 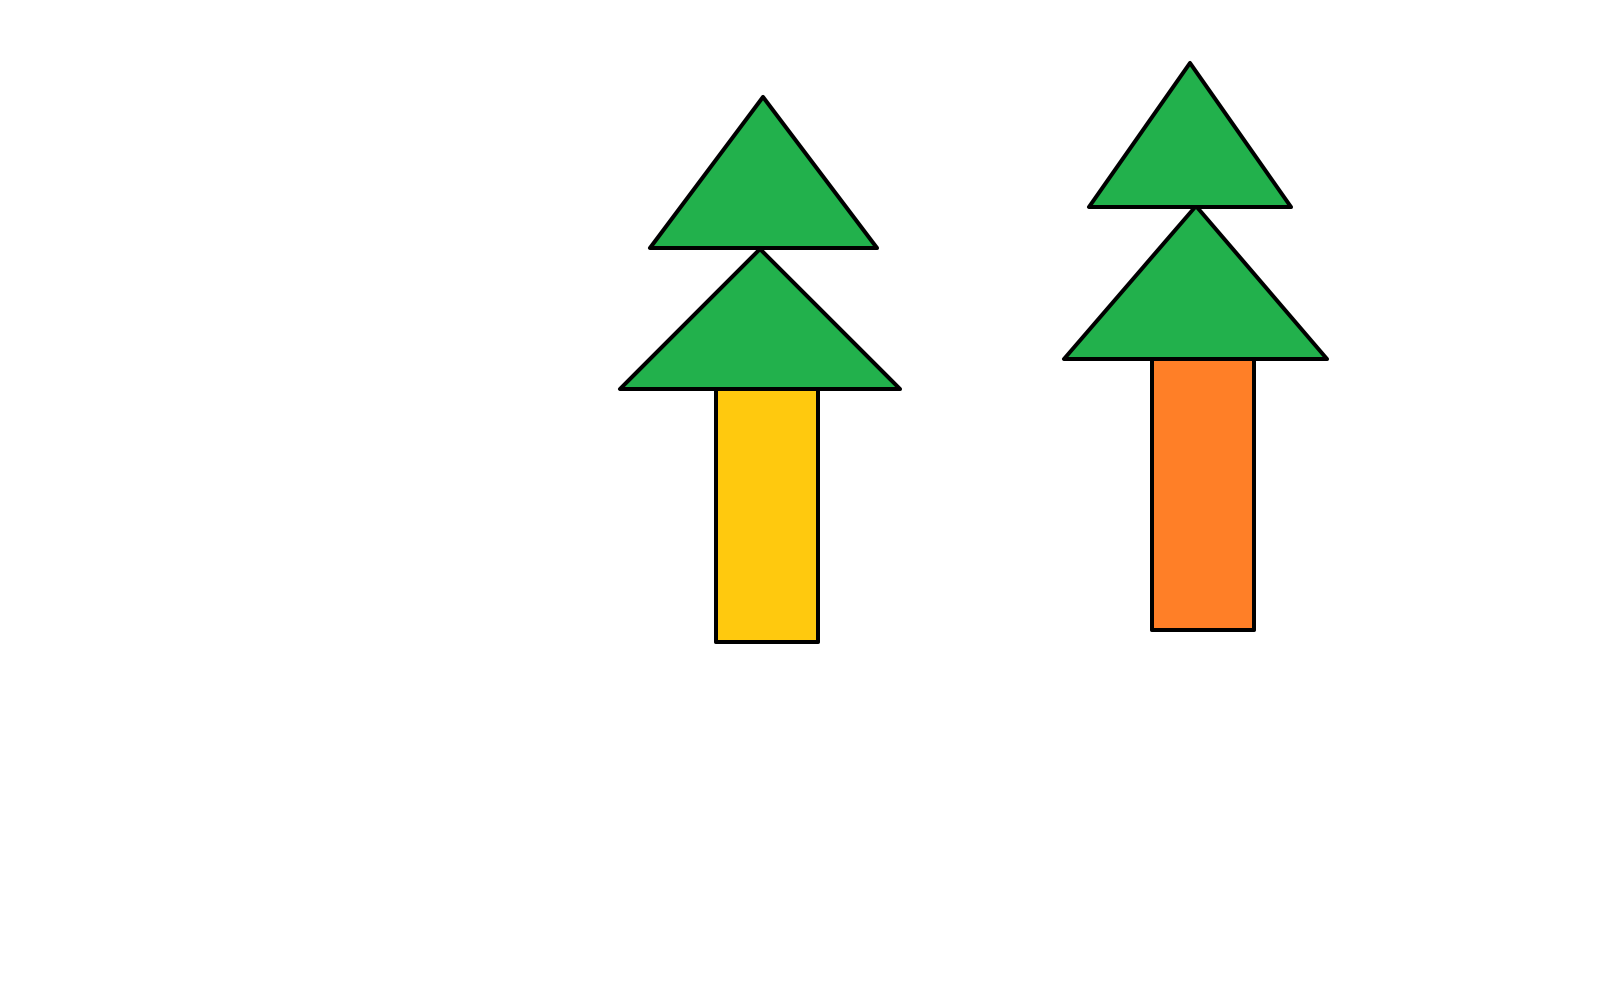 I want to click on tree-left-upper-canopy, so click(x=763, y=172).